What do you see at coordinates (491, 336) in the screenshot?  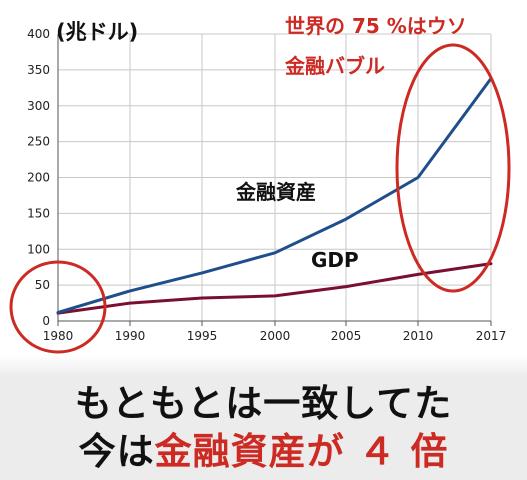 I see `x-tick-label: 2017` at bounding box center [491, 336].